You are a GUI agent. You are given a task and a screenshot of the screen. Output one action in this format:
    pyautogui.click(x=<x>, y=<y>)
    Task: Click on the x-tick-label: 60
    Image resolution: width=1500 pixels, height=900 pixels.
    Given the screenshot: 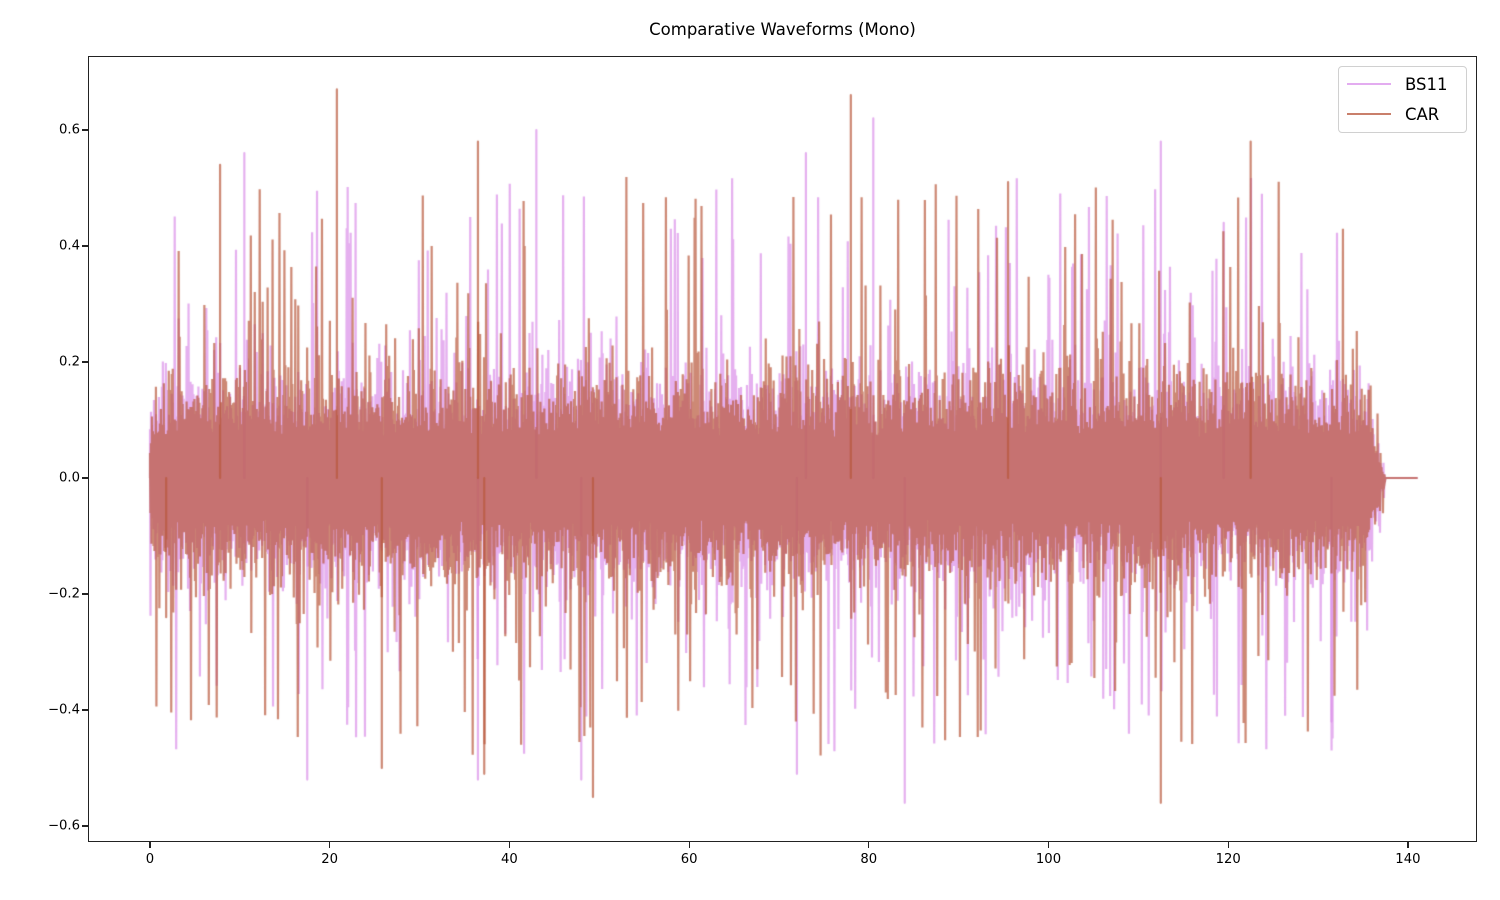 What is the action you would take?
    pyautogui.click(x=689, y=859)
    